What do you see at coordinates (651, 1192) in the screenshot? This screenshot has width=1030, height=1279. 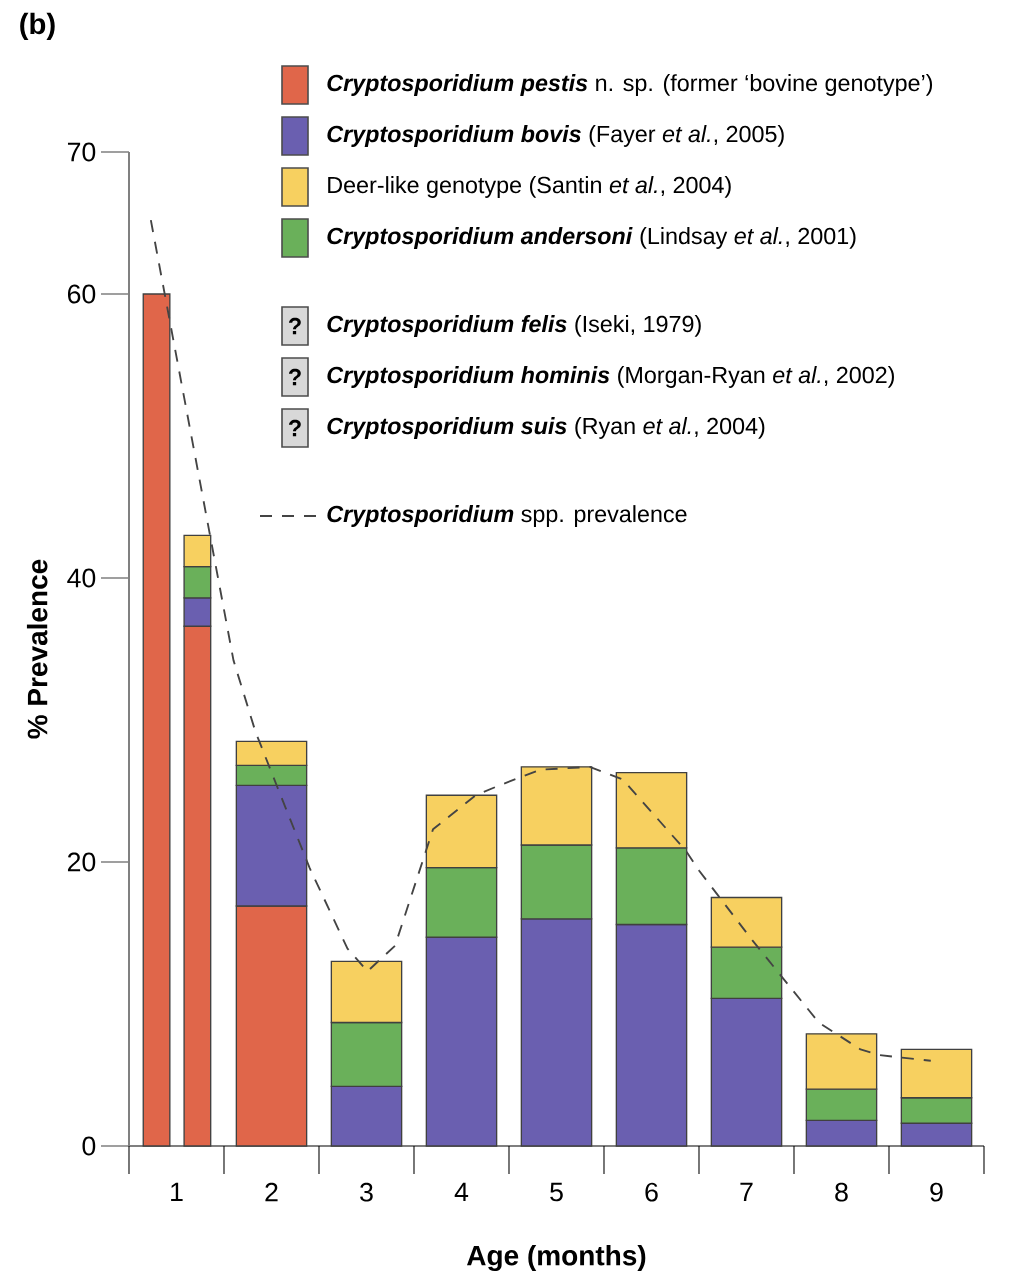 I see `x-tick-label: 6` at bounding box center [651, 1192].